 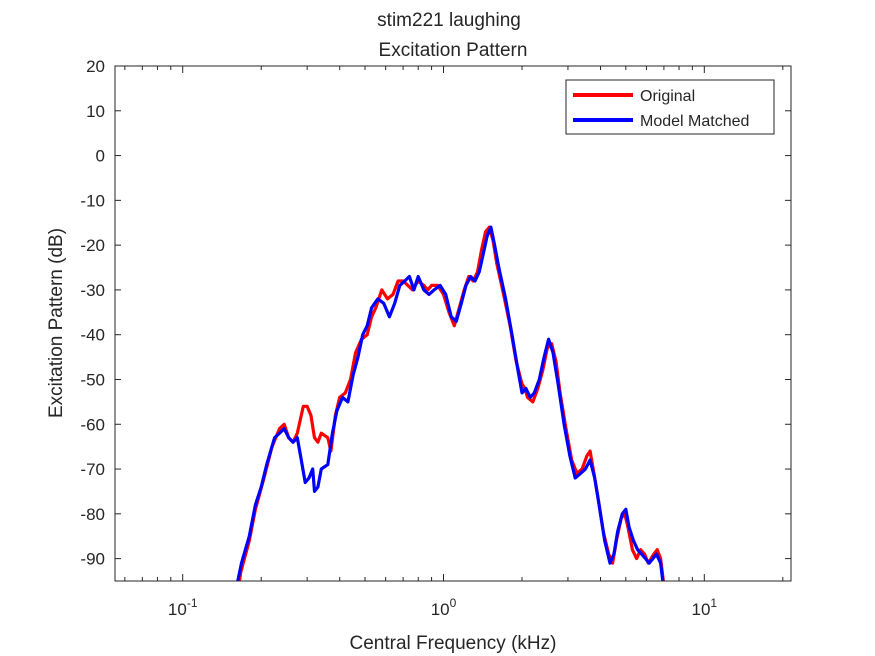 What do you see at coordinates (667, 96) in the screenshot?
I see `legend-label-original: Original` at bounding box center [667, 96].